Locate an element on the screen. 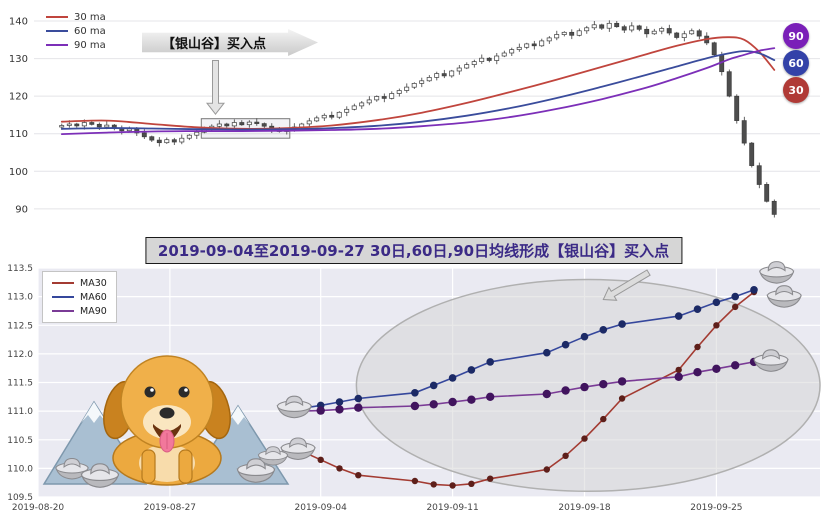 The image size is (827, 520). ingot-pile-icon is located at coordinates (172, 467).